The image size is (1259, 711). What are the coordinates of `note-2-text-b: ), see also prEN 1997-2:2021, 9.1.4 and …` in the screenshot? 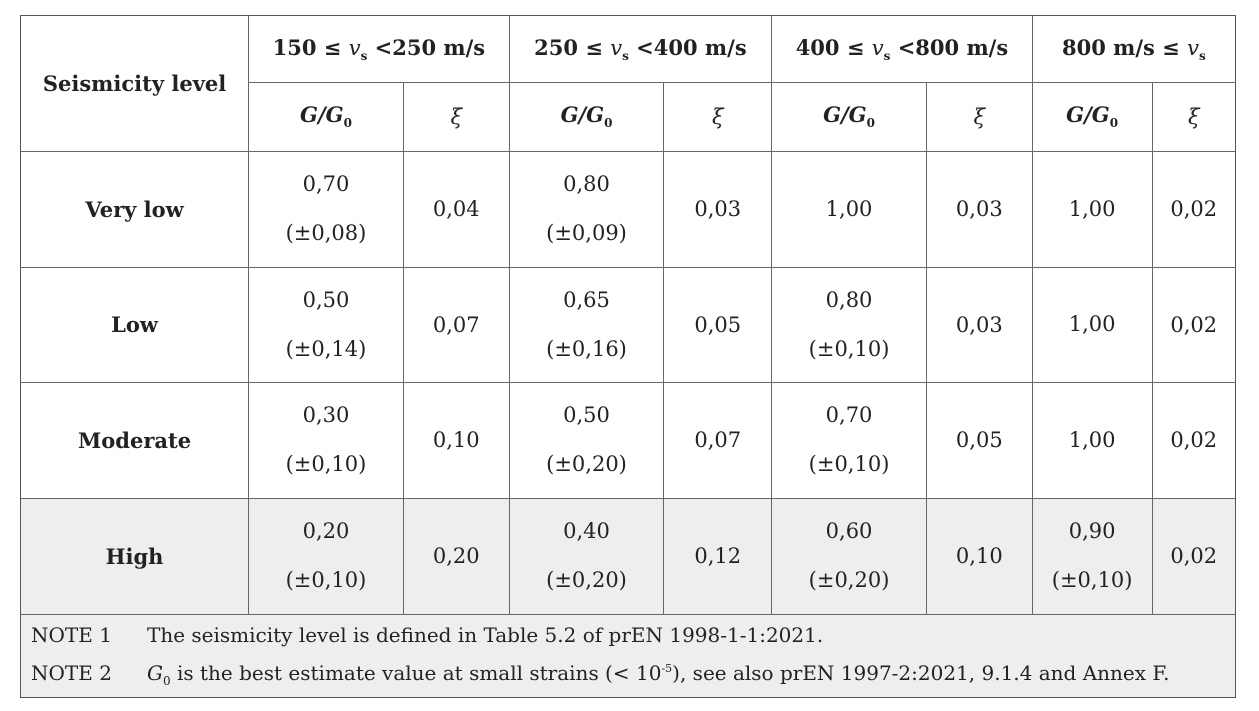 It's located at (921, 673).